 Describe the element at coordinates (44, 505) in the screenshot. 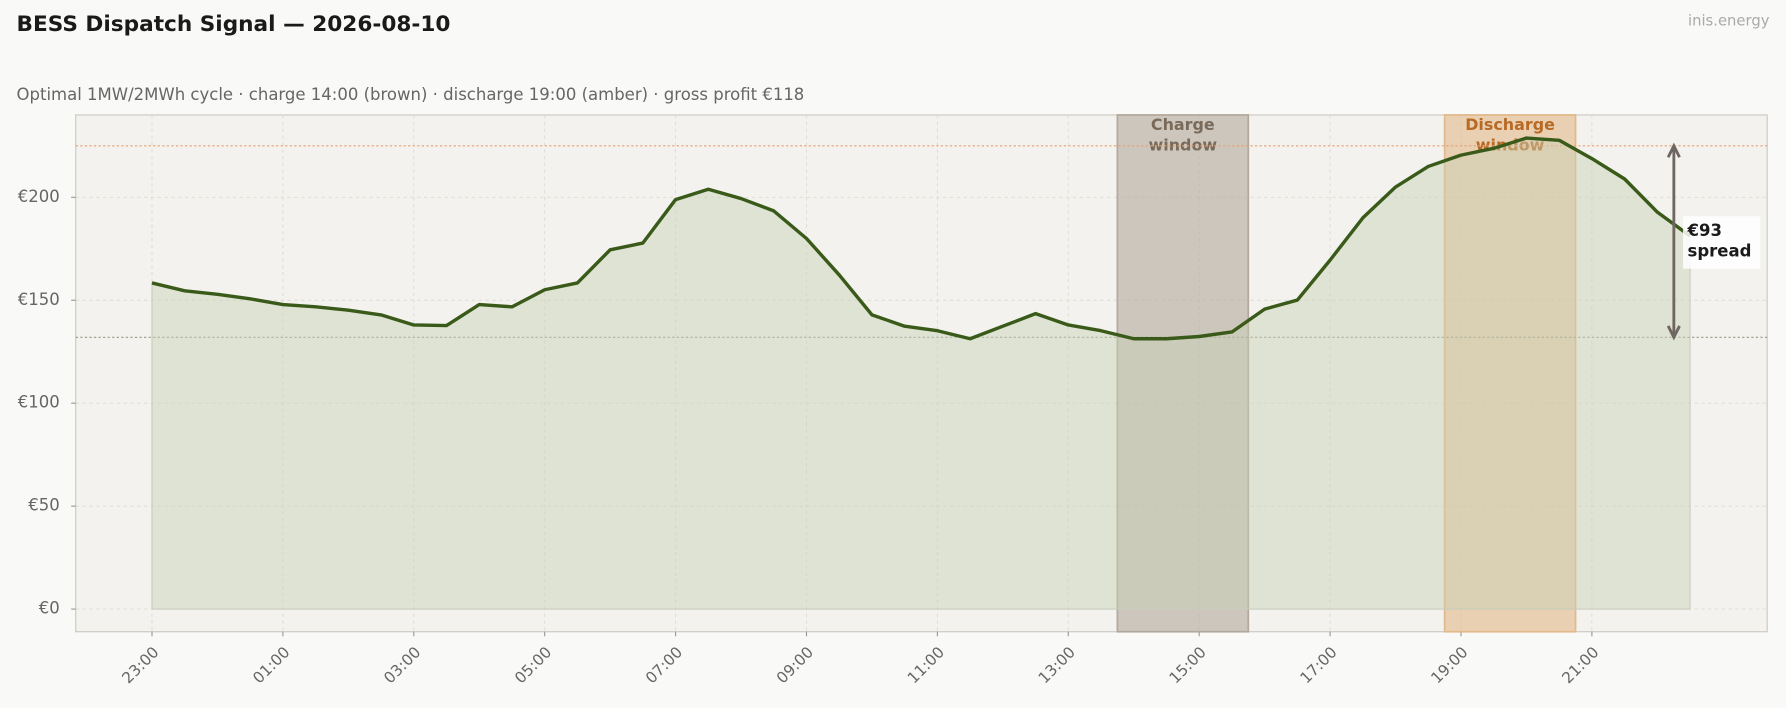

I see `y-tick-label: €50` at that location.